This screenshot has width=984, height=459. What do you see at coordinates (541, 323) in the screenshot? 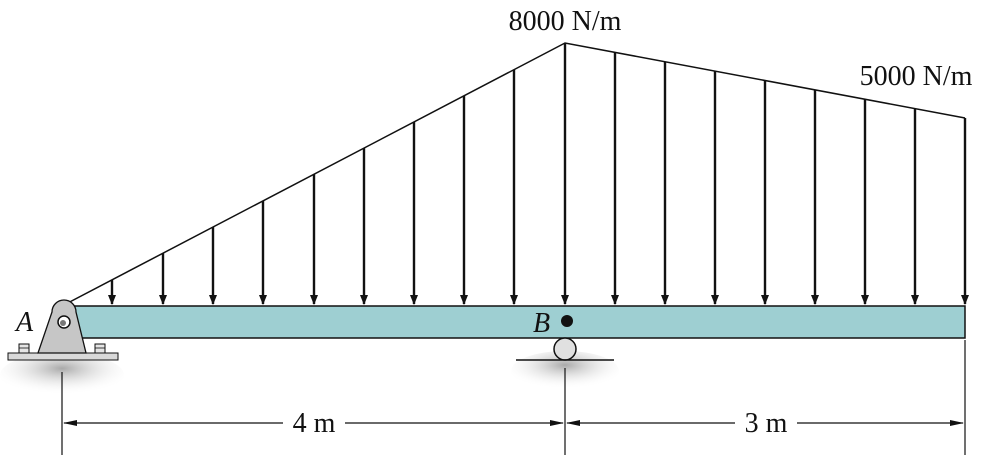
I see `point-b-label: B` at bounding box center [541, 323].